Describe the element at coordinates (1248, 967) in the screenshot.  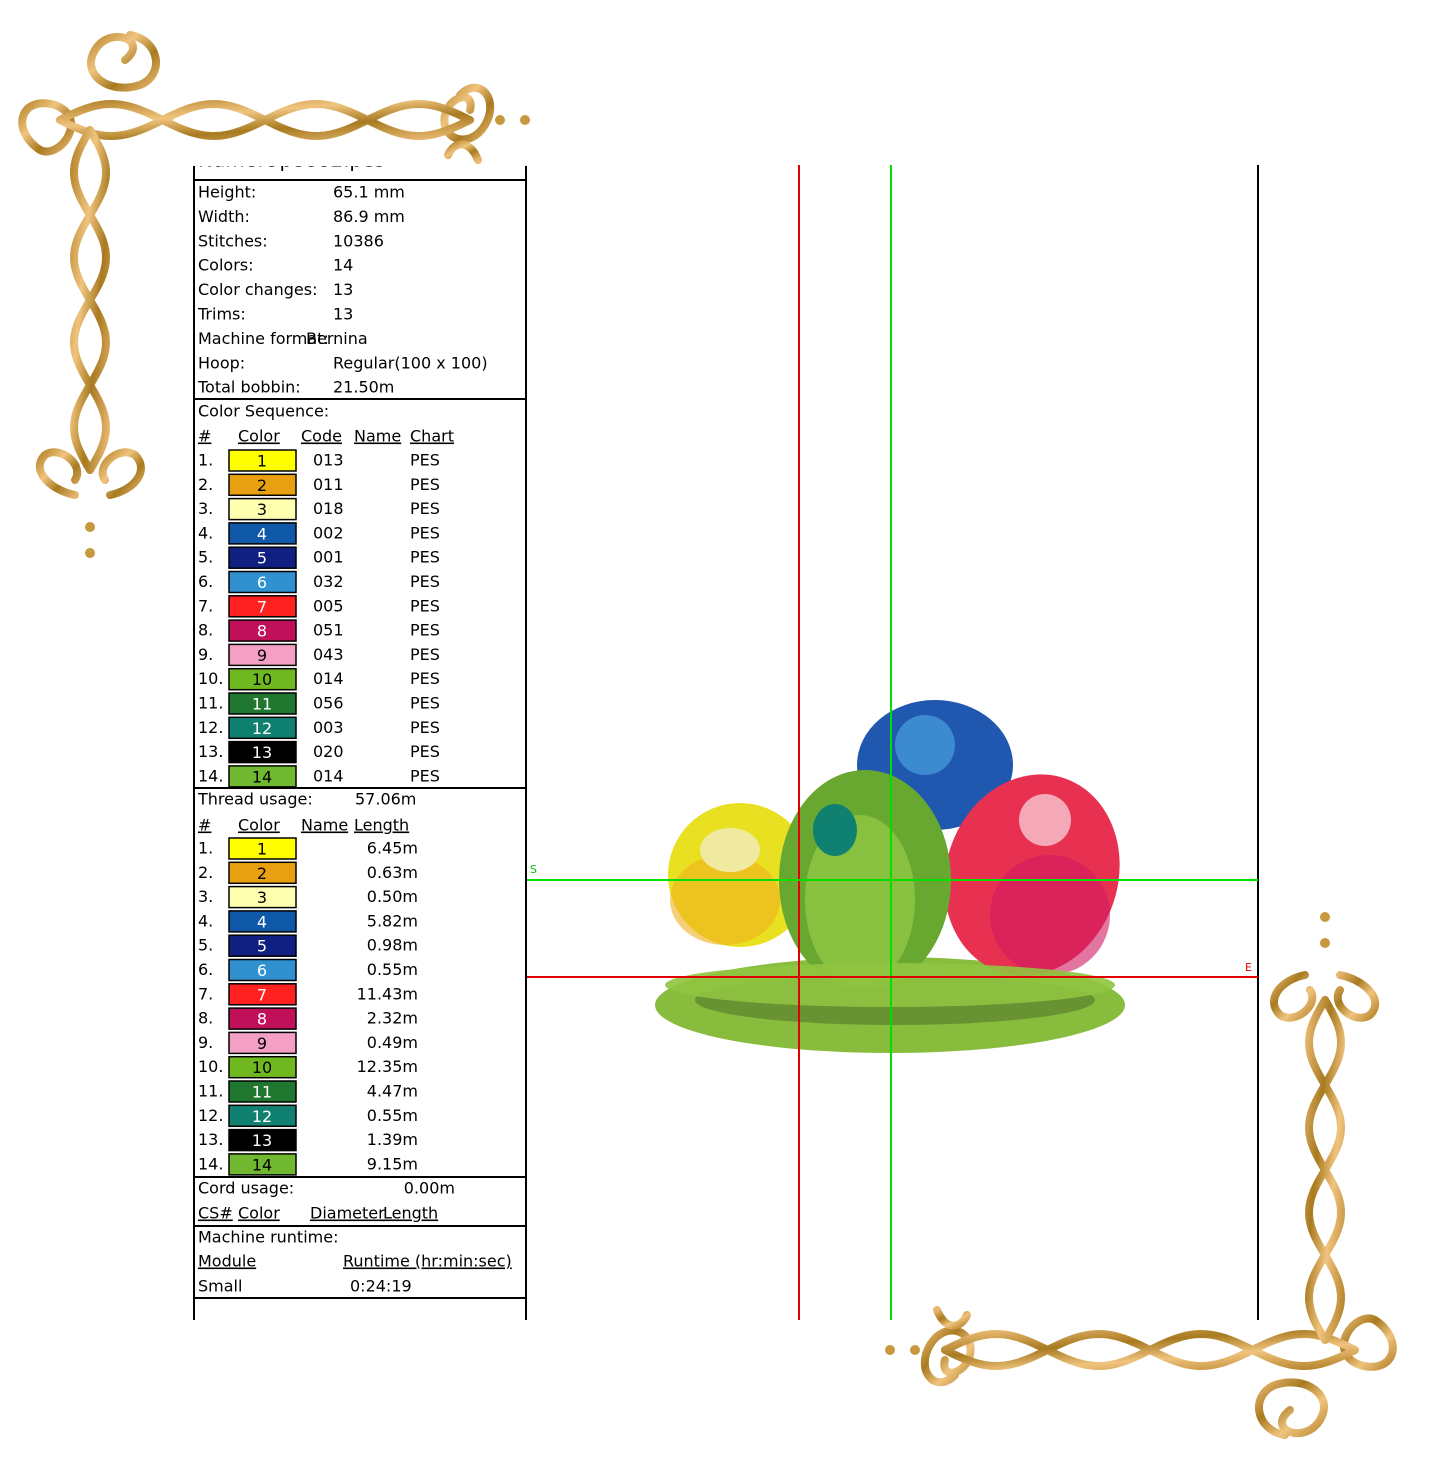
I see `end-marker: E` at that location.